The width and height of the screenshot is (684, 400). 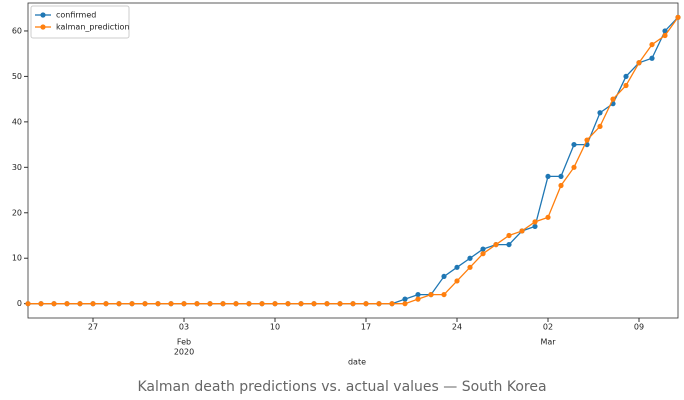 What do you see at coordinates (17, 167) in the screenshot?
I see `y-tick-label: 30` at bounding box center [17, 167].